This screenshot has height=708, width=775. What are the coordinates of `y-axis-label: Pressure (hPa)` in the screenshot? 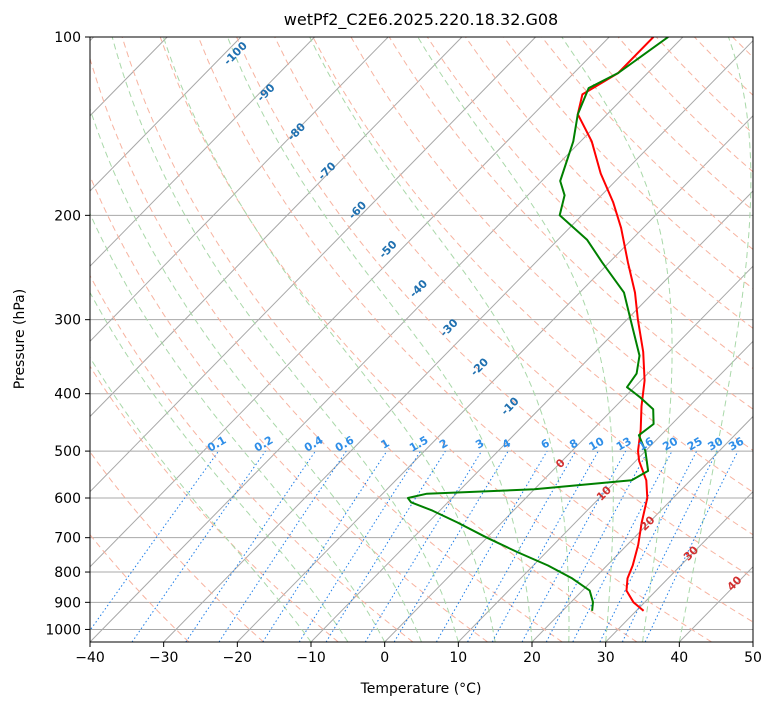 It's located at (20, 339).